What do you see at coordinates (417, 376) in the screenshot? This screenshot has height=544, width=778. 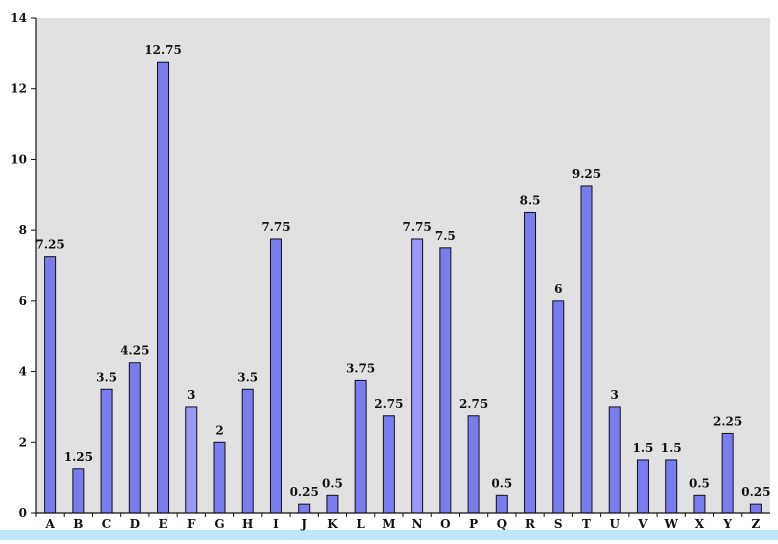 I see `bar-n` at bounding box center [417, 376].